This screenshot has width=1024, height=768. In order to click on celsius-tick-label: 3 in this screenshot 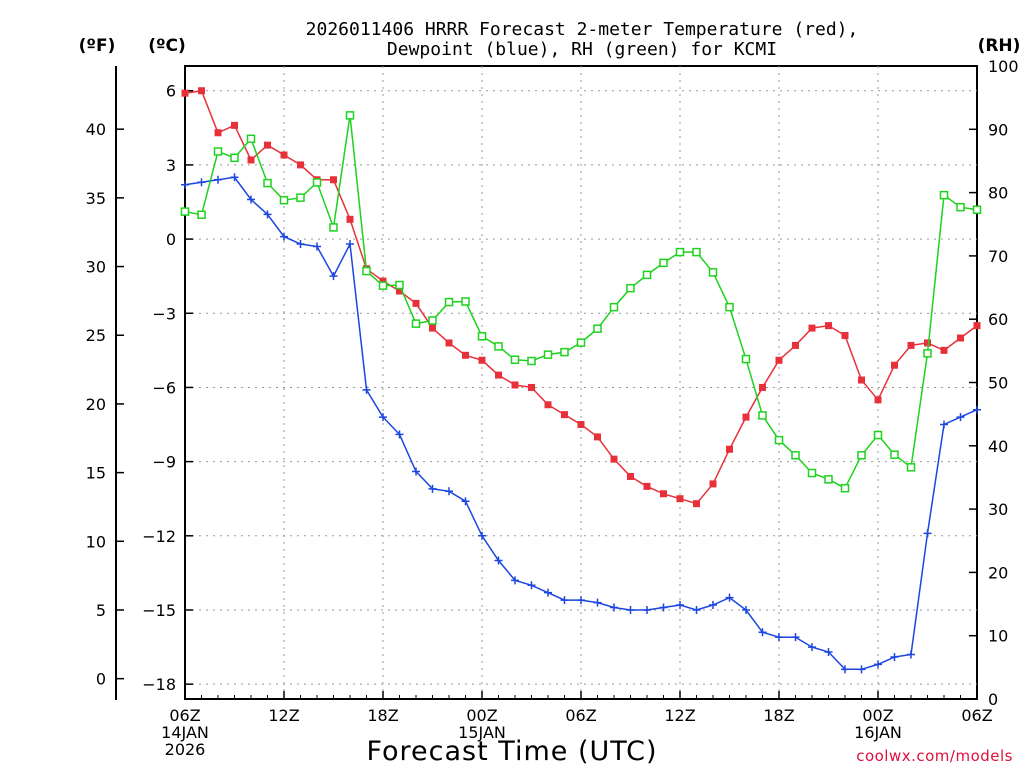, I will do `click(171, 165)`.